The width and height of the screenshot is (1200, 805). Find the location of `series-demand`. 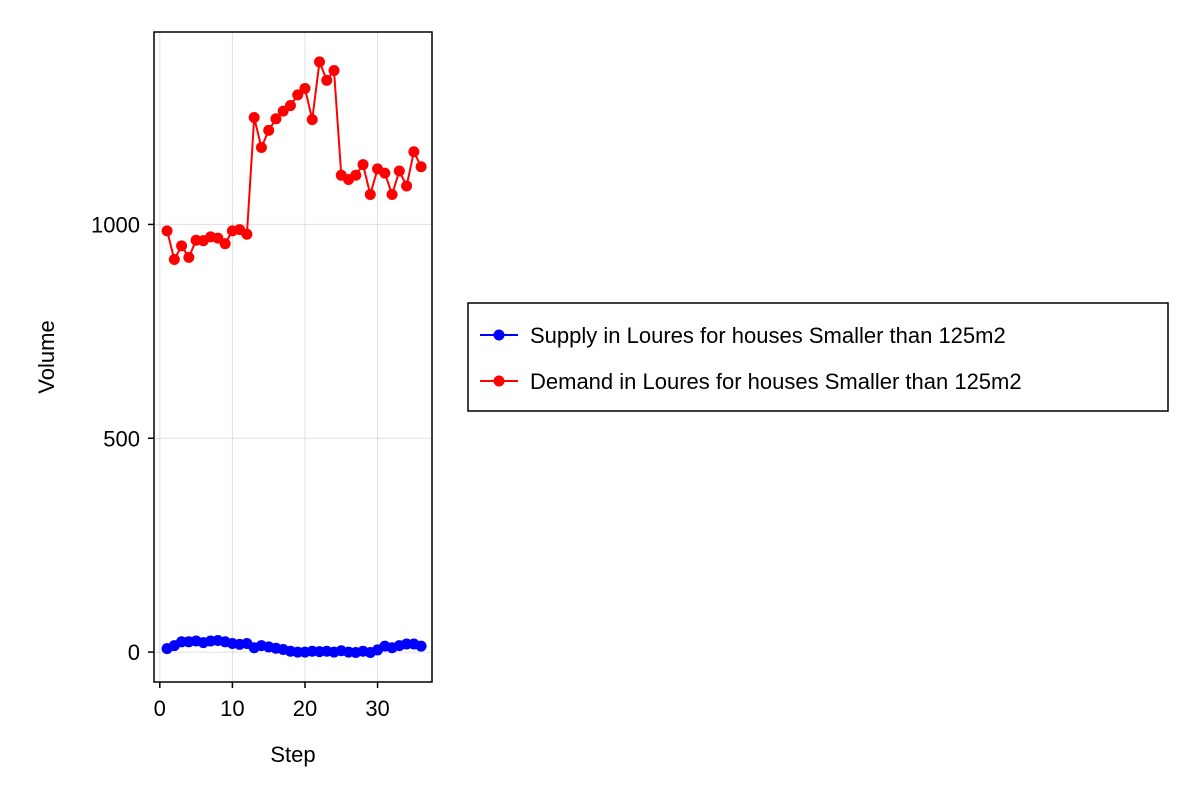

series-demand is located at coordinates (294, 160).